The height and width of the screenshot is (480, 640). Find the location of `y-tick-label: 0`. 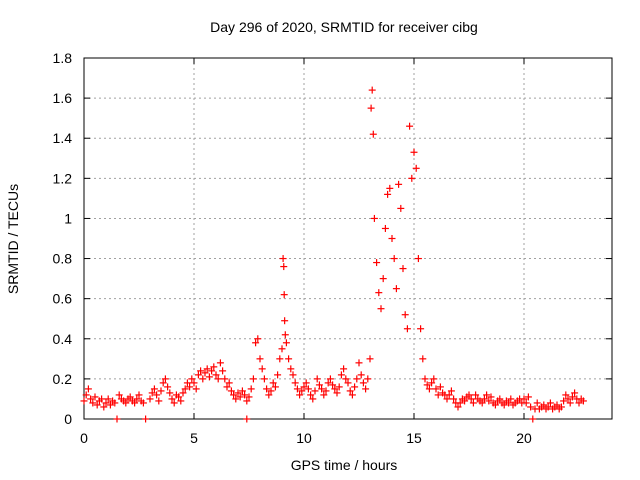

y-tick-label: 0 is located at coordinates (68, 419).